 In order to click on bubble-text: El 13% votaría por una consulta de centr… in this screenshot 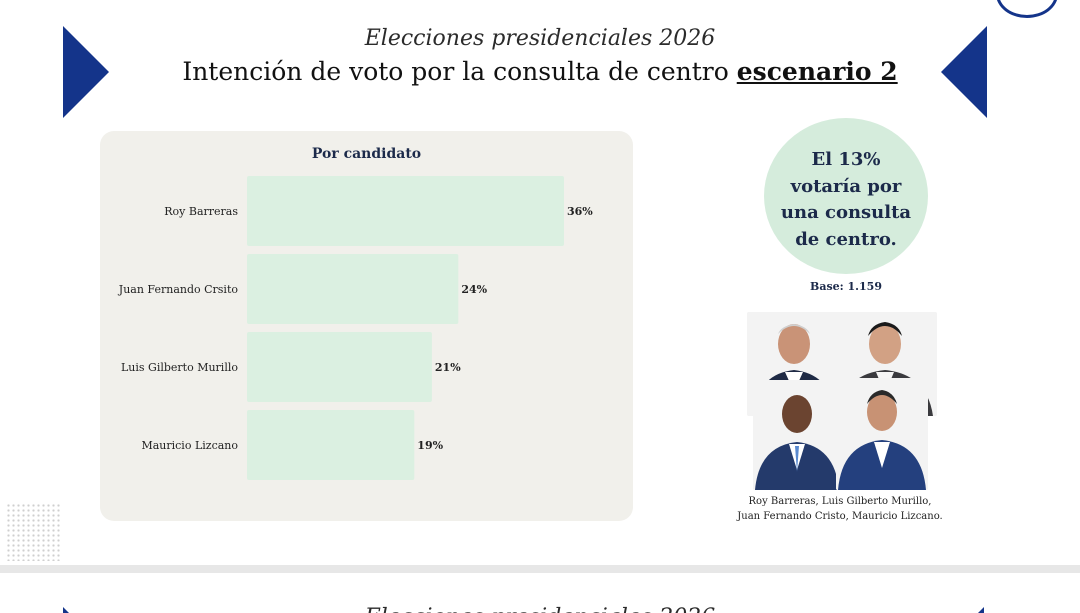, I will do `click(846, 200)`.